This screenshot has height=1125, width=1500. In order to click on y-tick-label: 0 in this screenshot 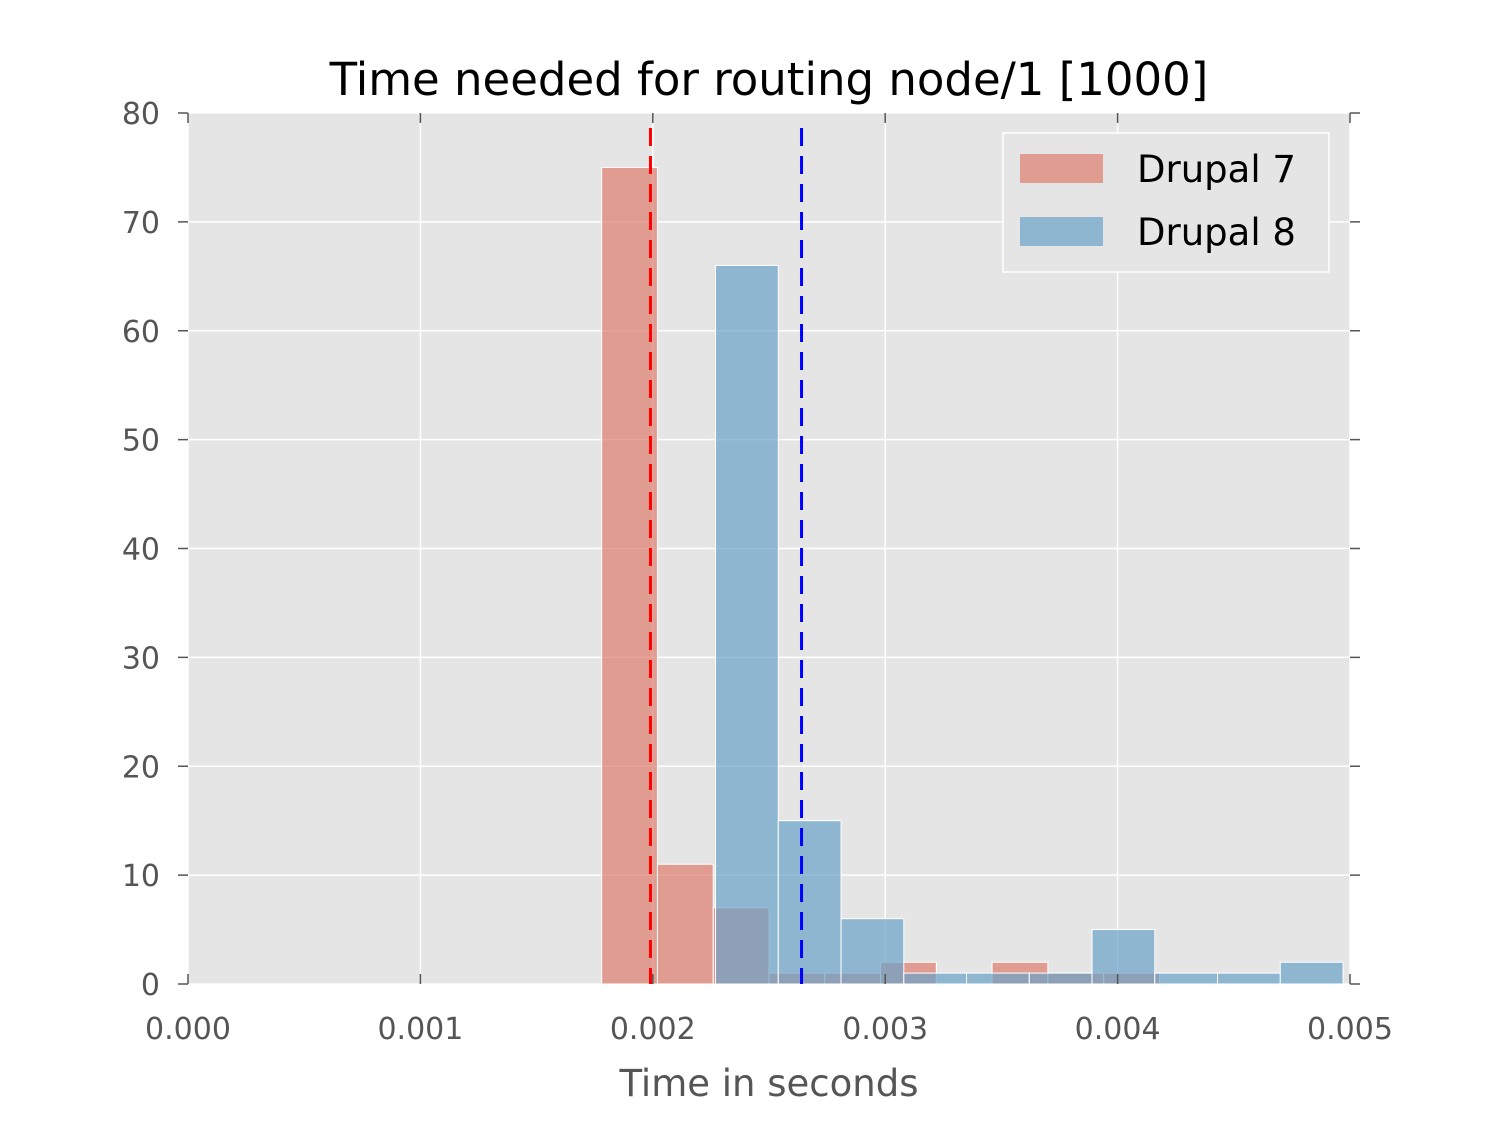, I will do `click(150, 985)`.